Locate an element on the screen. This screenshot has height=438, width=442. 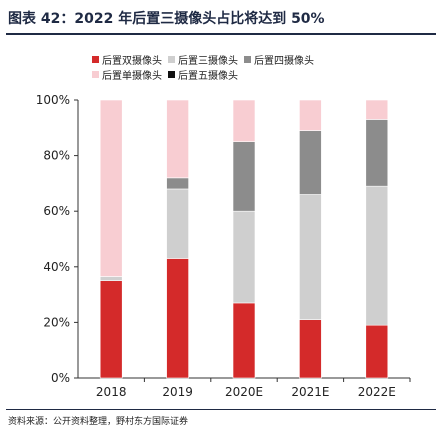
x-tick-label: 2019 is located at coordinates (177, 392).